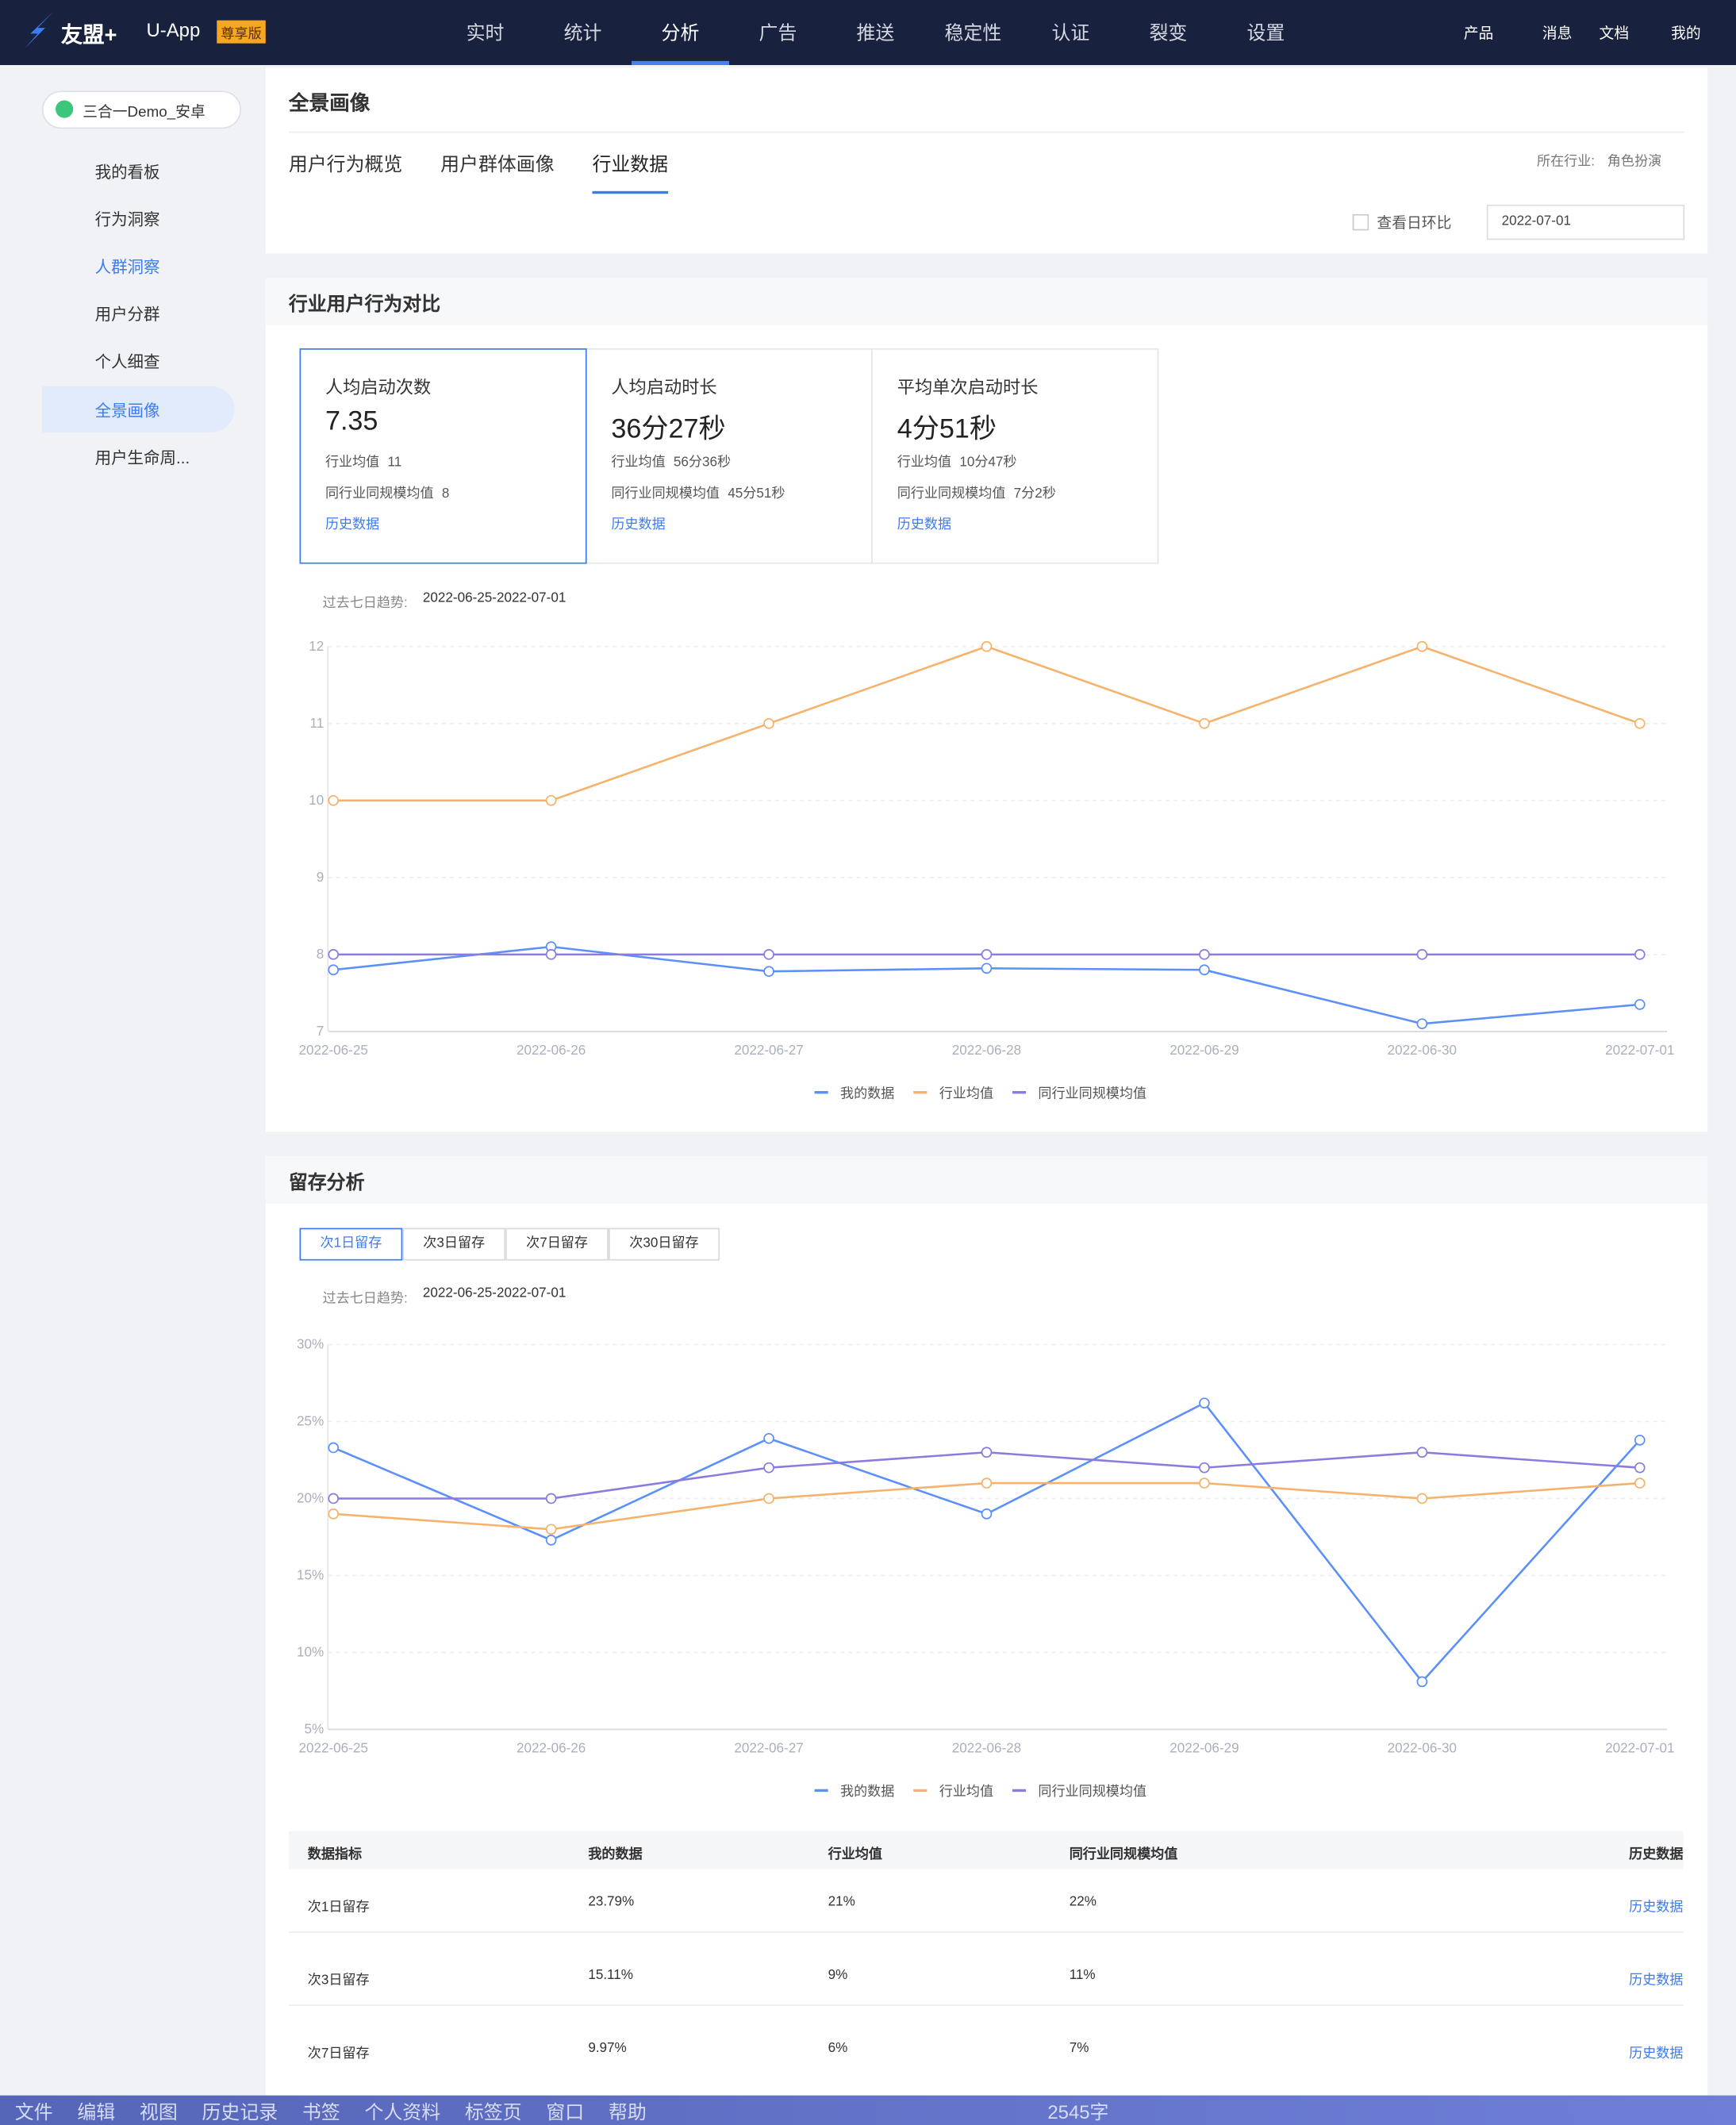 The image size is (1736, 2125). What do you see at coordinates (88, 36) in the screenshot?
I see `brand: 友盟+` at bounding box center [88, 36].